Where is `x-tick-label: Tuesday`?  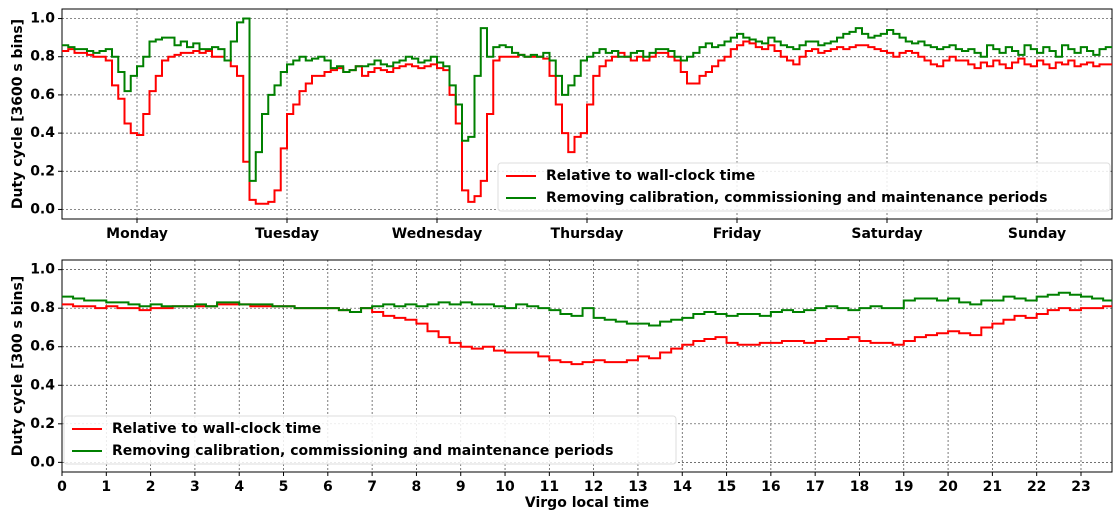 x-tick-label: Tuesday is located at coordinates (287, 234).